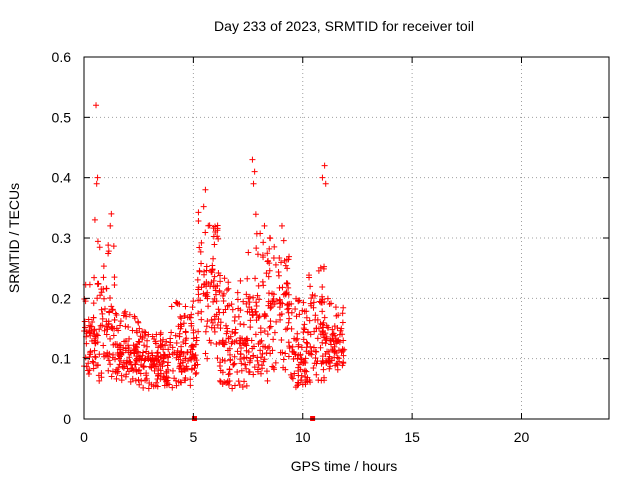  I want to click on x-axis-title: GPS time / hours, so click(344, 466).